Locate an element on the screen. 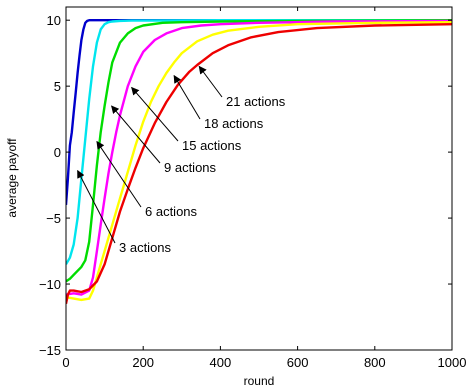  x-tick-label: 0 is located at coordinates (65, 362).